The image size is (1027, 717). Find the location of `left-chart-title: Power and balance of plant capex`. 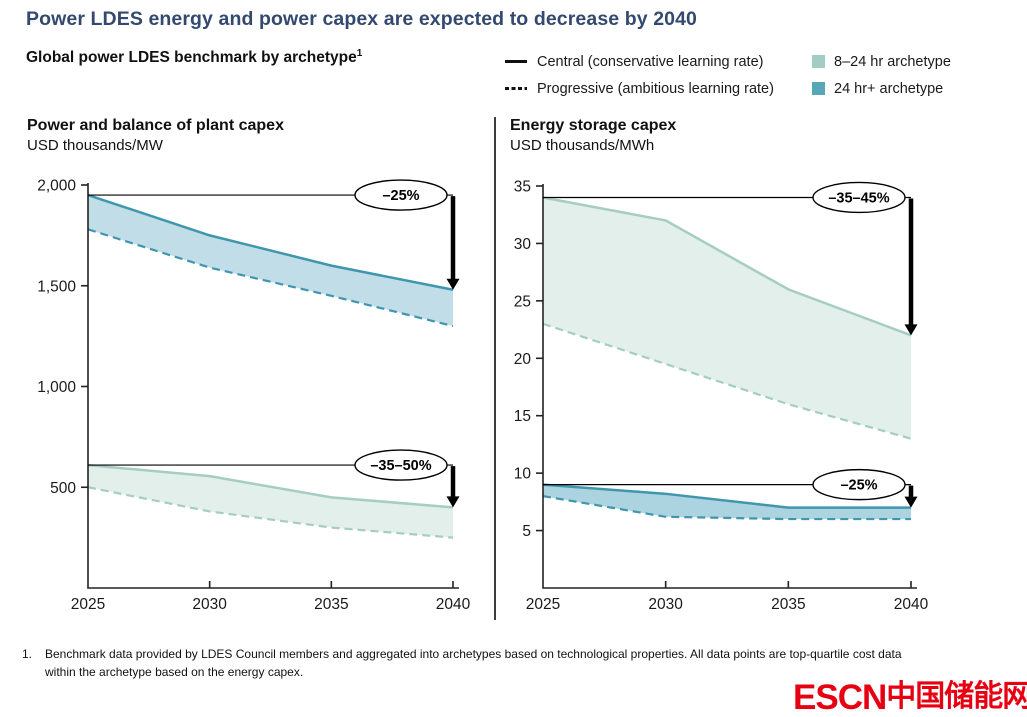

left-chart-title: Power and balance of plant capex is located at coordinates (155, 125).